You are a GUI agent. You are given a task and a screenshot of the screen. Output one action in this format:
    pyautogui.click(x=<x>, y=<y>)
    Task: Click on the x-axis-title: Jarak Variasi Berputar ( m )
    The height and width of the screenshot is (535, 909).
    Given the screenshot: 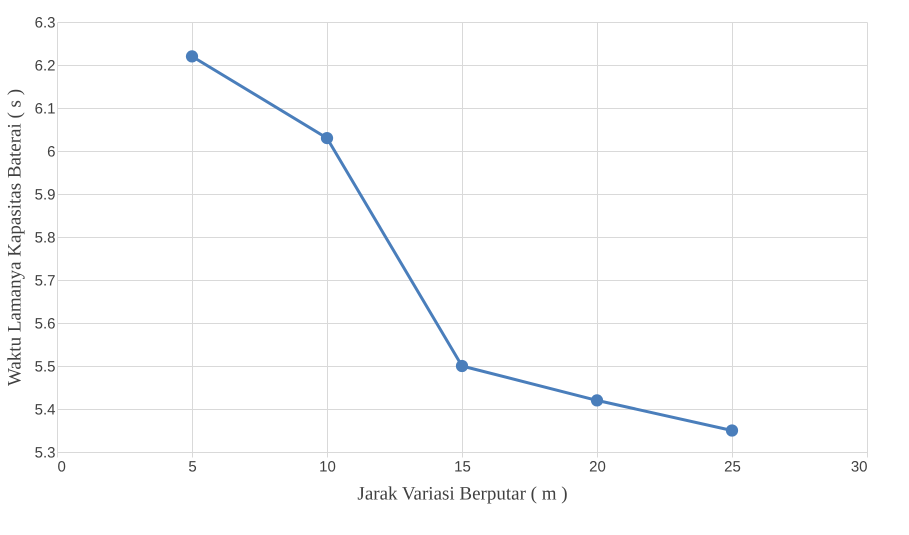 What is the action you would take?
    pyautogui.click(x=462, y=494)
    